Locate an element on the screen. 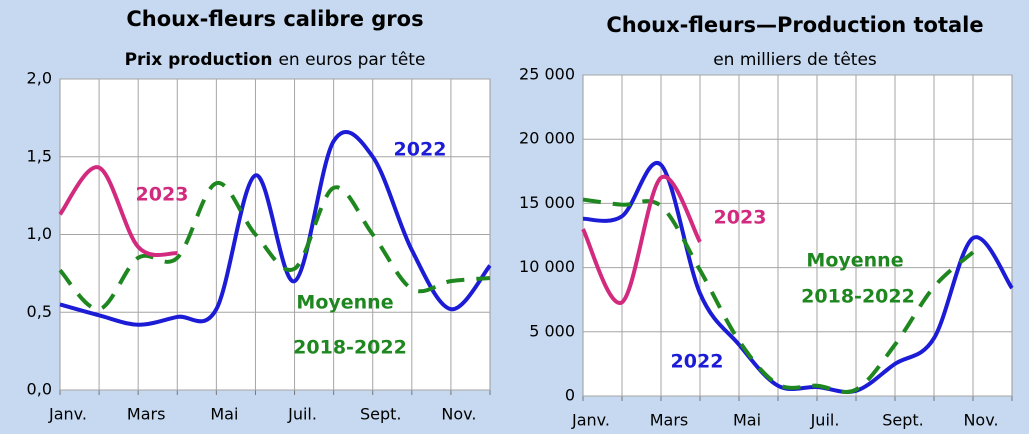 Image resolution: width=1029 pixels, height=434 pixels. chart-title: Choux-fleurs calibre gros is located at coordinates (274, 19).